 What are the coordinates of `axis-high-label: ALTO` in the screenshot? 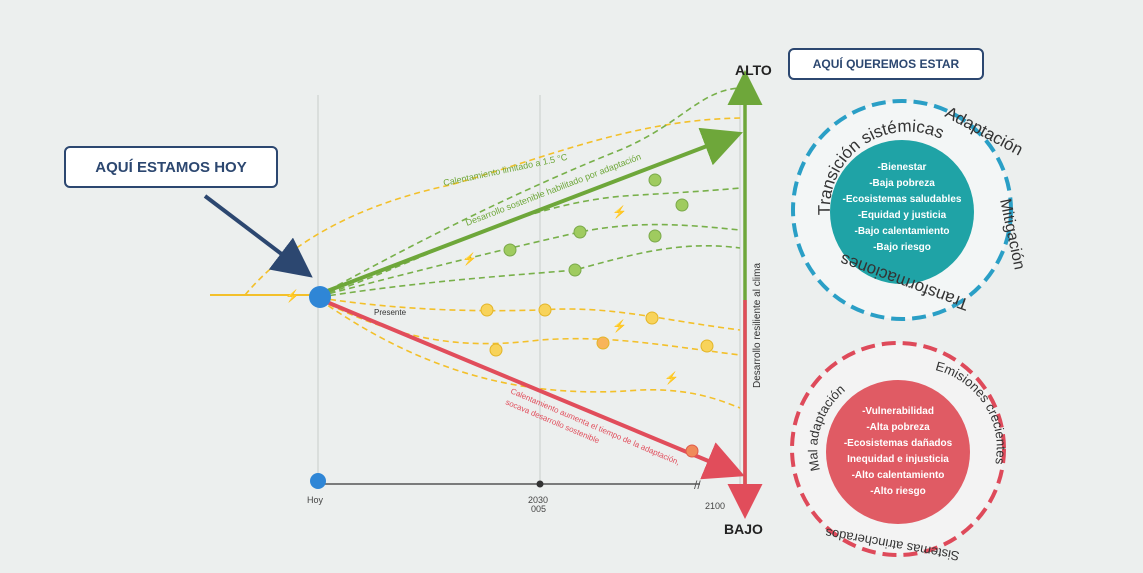 It's located at (753, 70).